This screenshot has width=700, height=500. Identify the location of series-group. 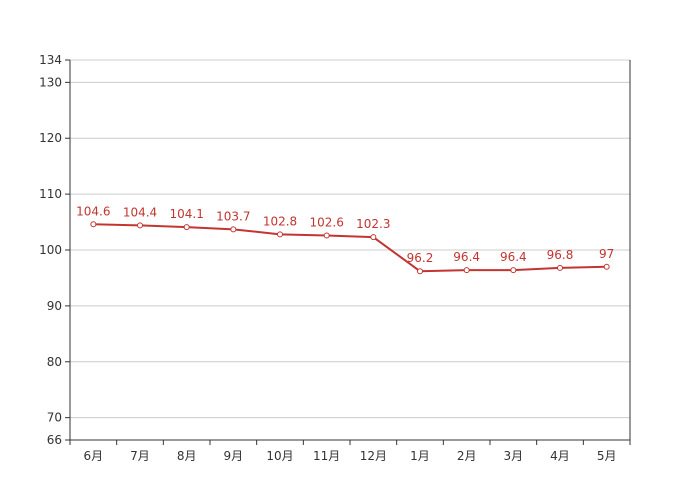
(350, 248).